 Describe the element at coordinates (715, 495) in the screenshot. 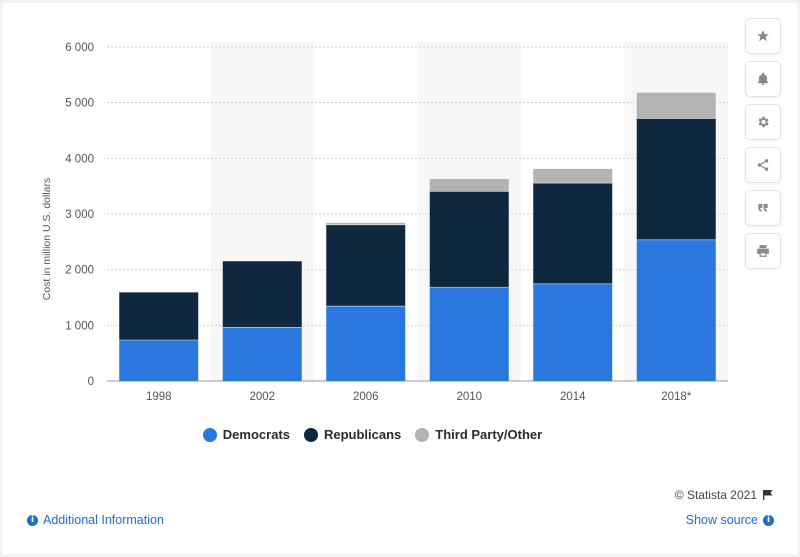

I see `credit-text: © Statista 2021` at that location.